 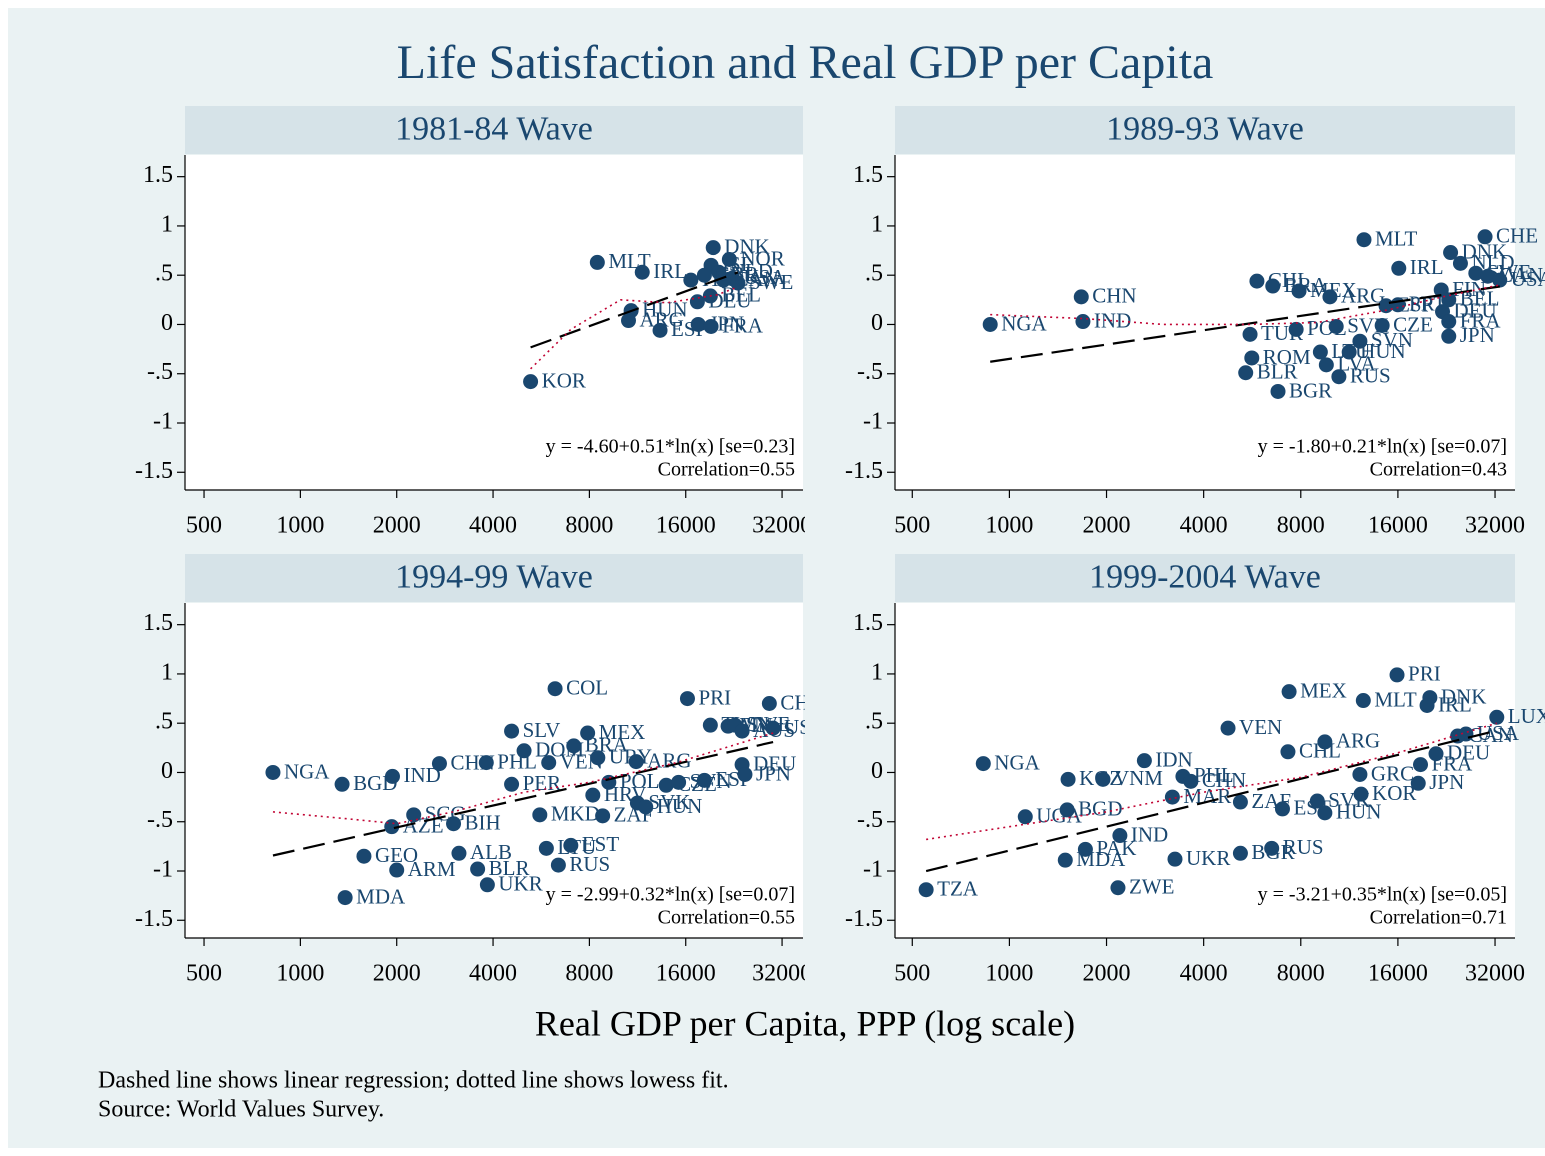 What do you see at coordinates (1149, 834) in the screenshot?
I see `point-label: IND` at bounding box center [1149, 834].